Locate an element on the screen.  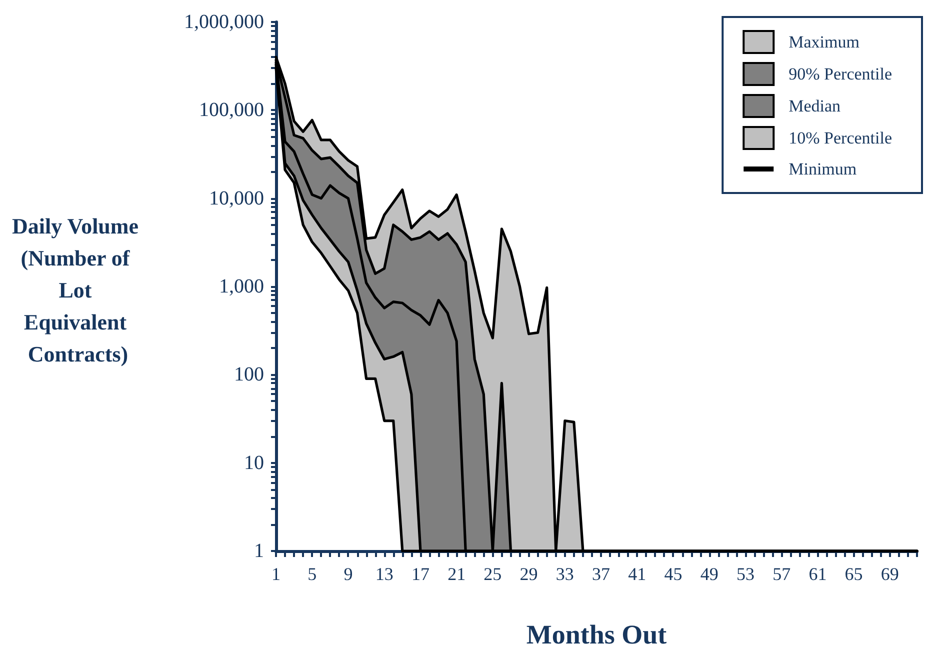
y-tick-label: 100 is located at coordinates (249, 375).